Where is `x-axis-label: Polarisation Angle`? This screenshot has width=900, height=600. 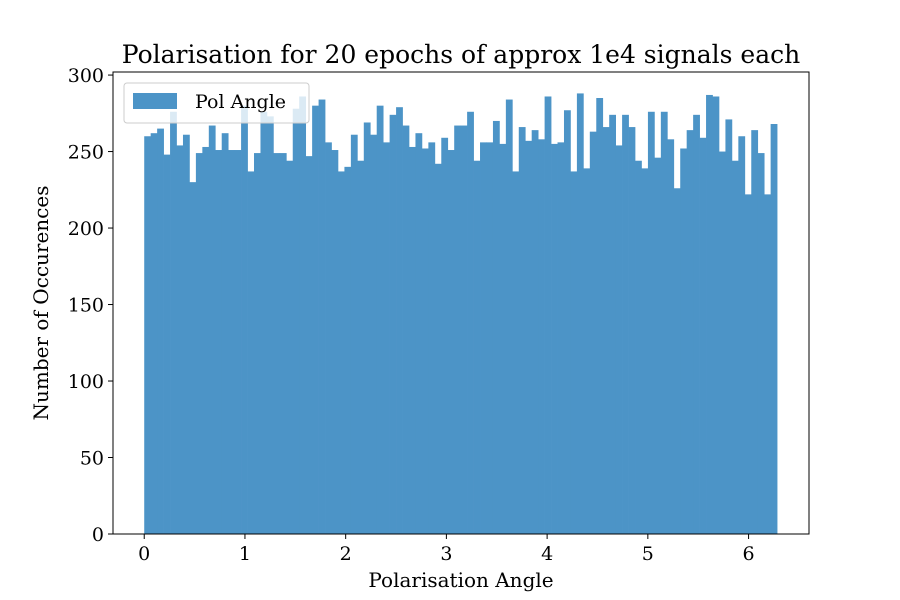 x-axis-label: Polarisation Angle is located at coordinates (460, 580).